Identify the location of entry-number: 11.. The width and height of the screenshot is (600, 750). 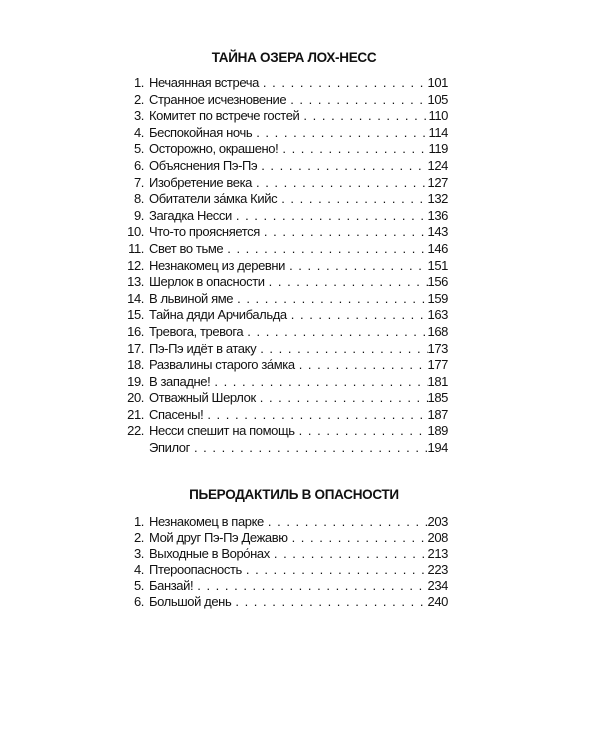
(136, 248).